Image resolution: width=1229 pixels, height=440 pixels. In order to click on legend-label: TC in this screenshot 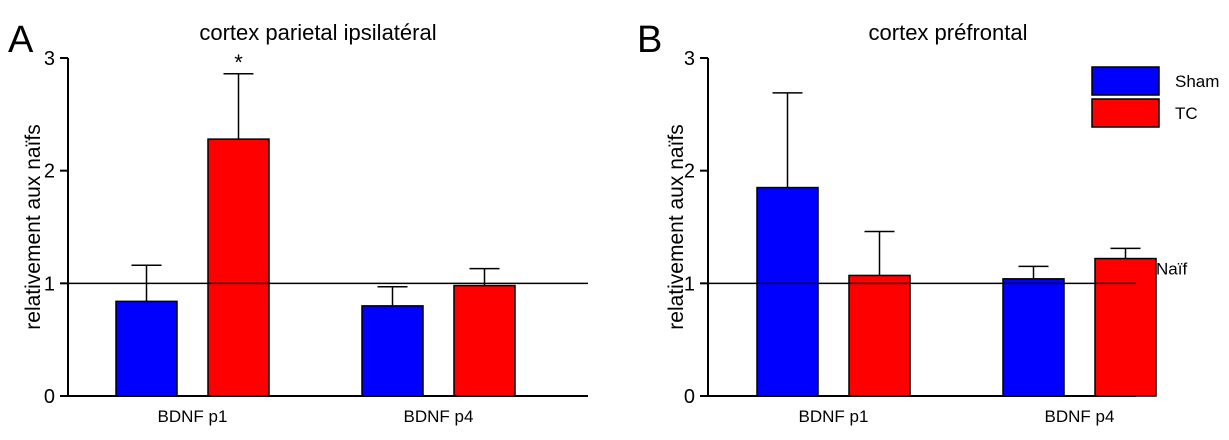, I will do `click(1186, 113)`.